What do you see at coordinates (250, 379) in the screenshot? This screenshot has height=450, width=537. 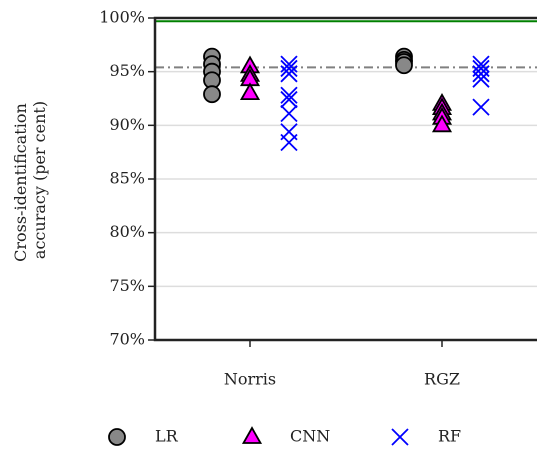 I see `x-tick-label: Norris` at bounding box center [250, 379].